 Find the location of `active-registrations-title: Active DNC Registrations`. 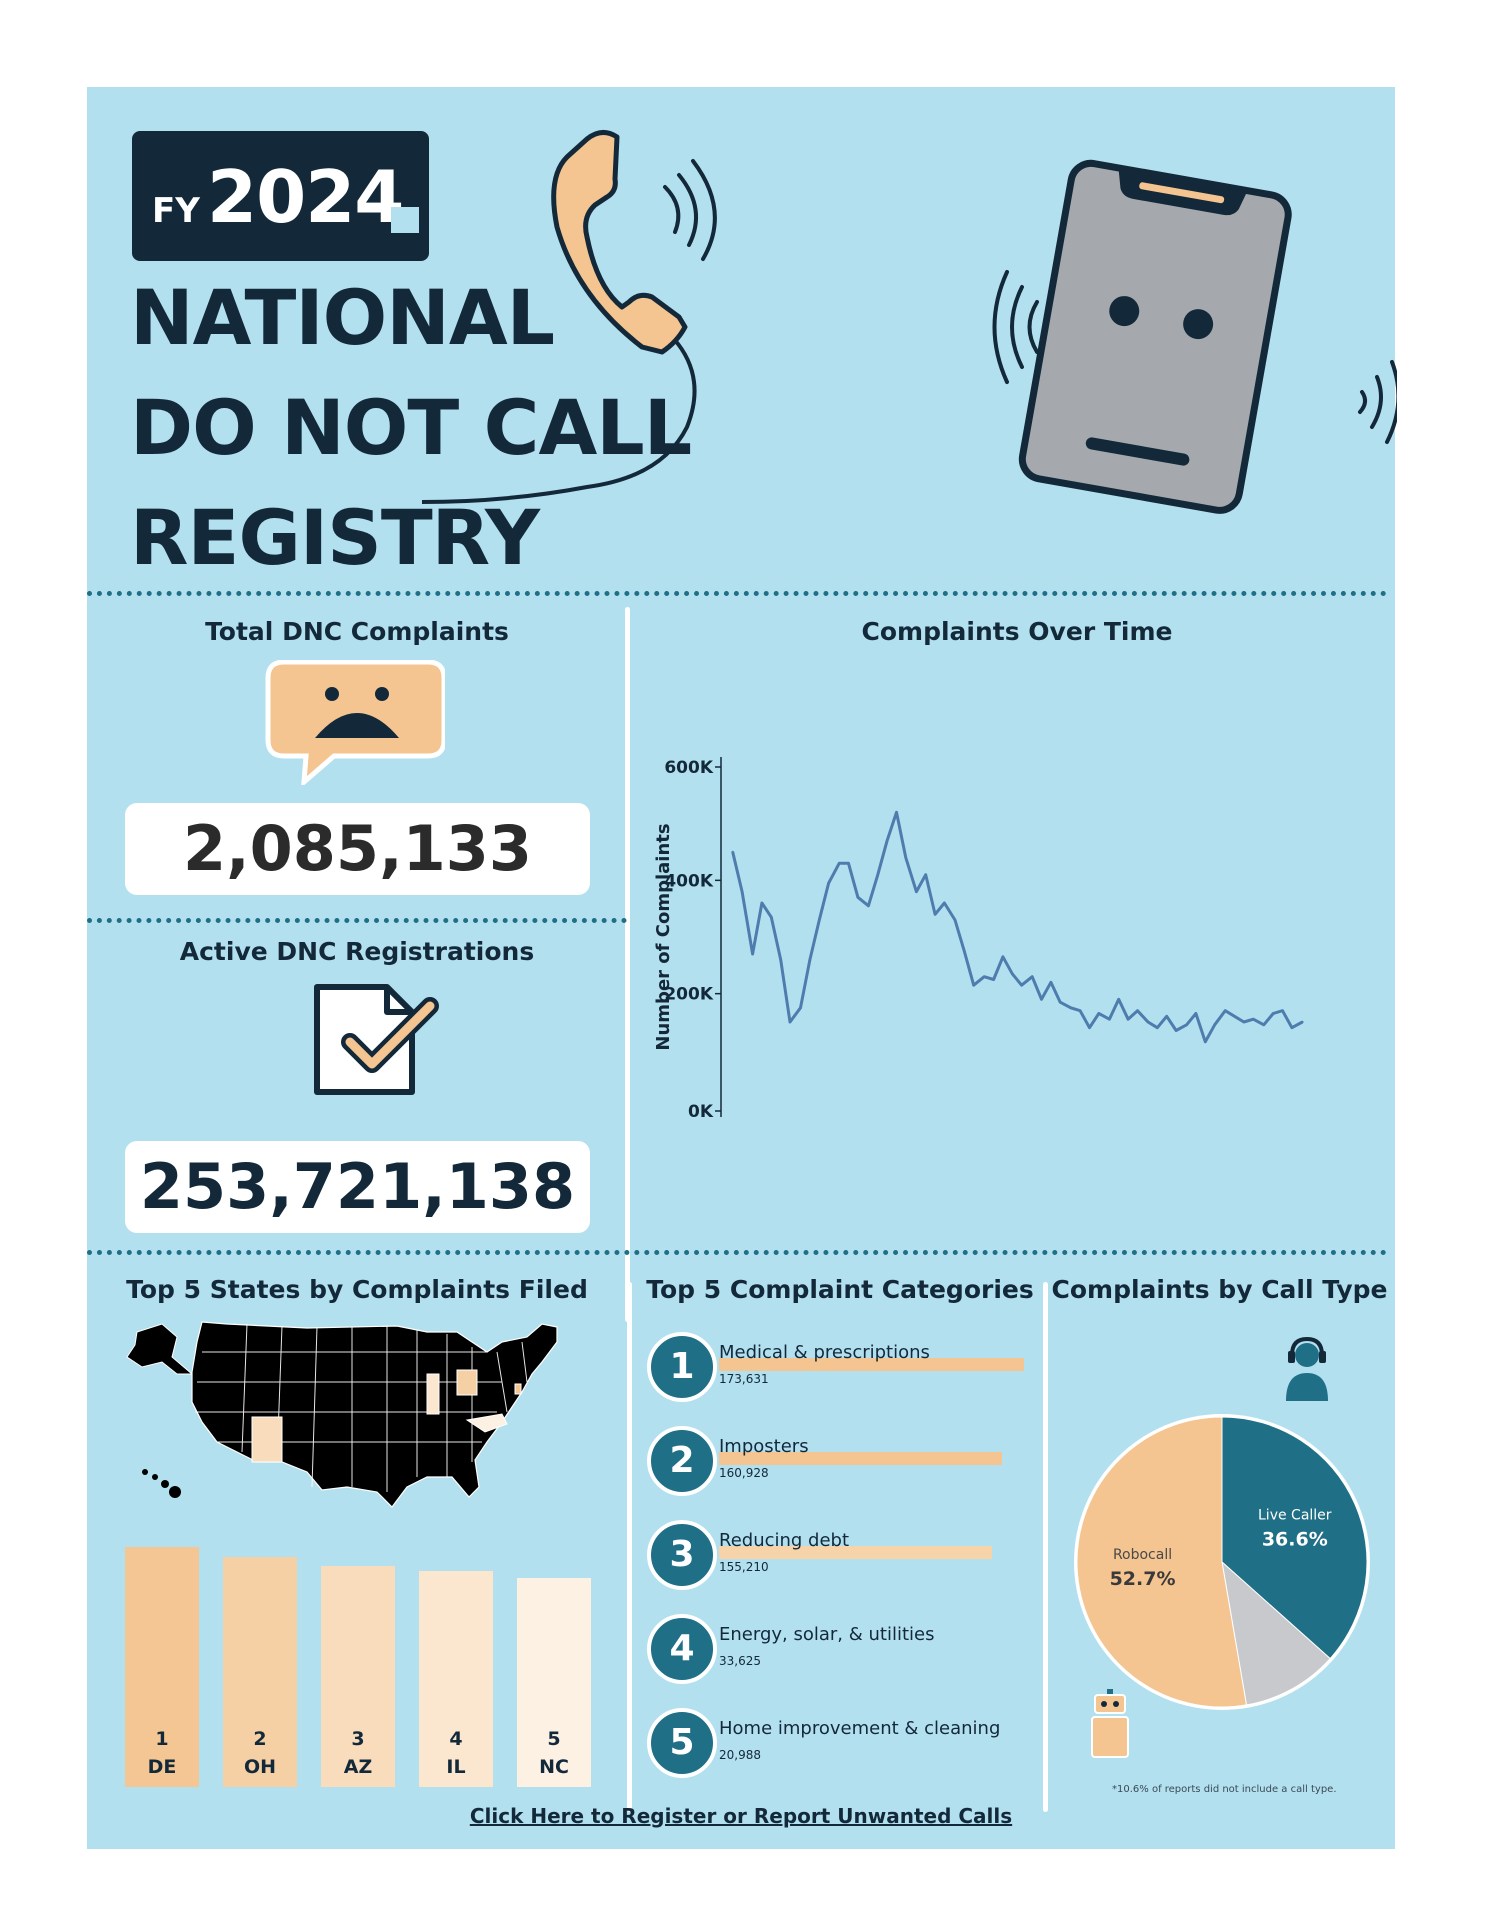

active-registrations-title: Active DNC Registrations is located at coordinates (357, 951).